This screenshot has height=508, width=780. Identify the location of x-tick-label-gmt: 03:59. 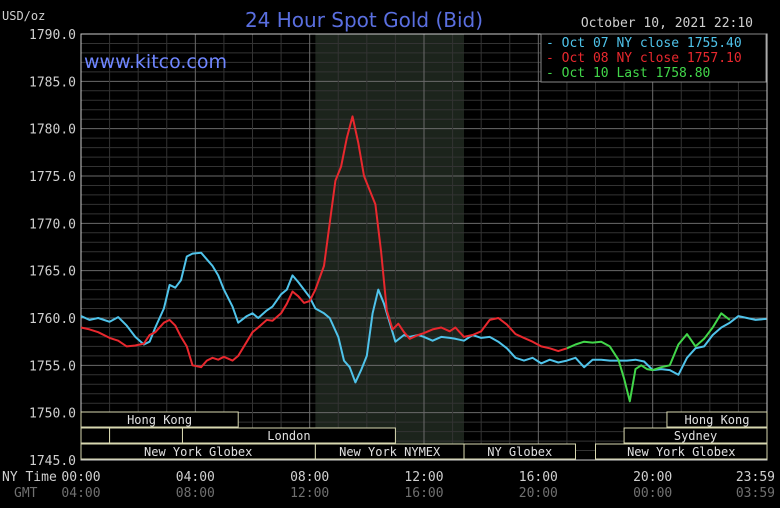
(755, 493).